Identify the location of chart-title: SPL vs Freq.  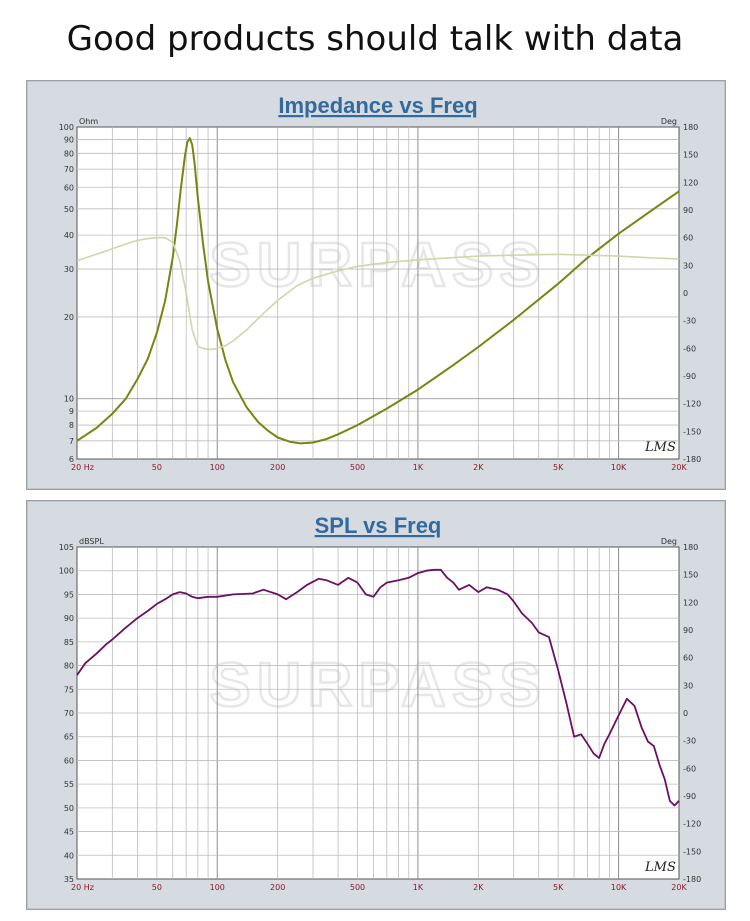
(378, 525).